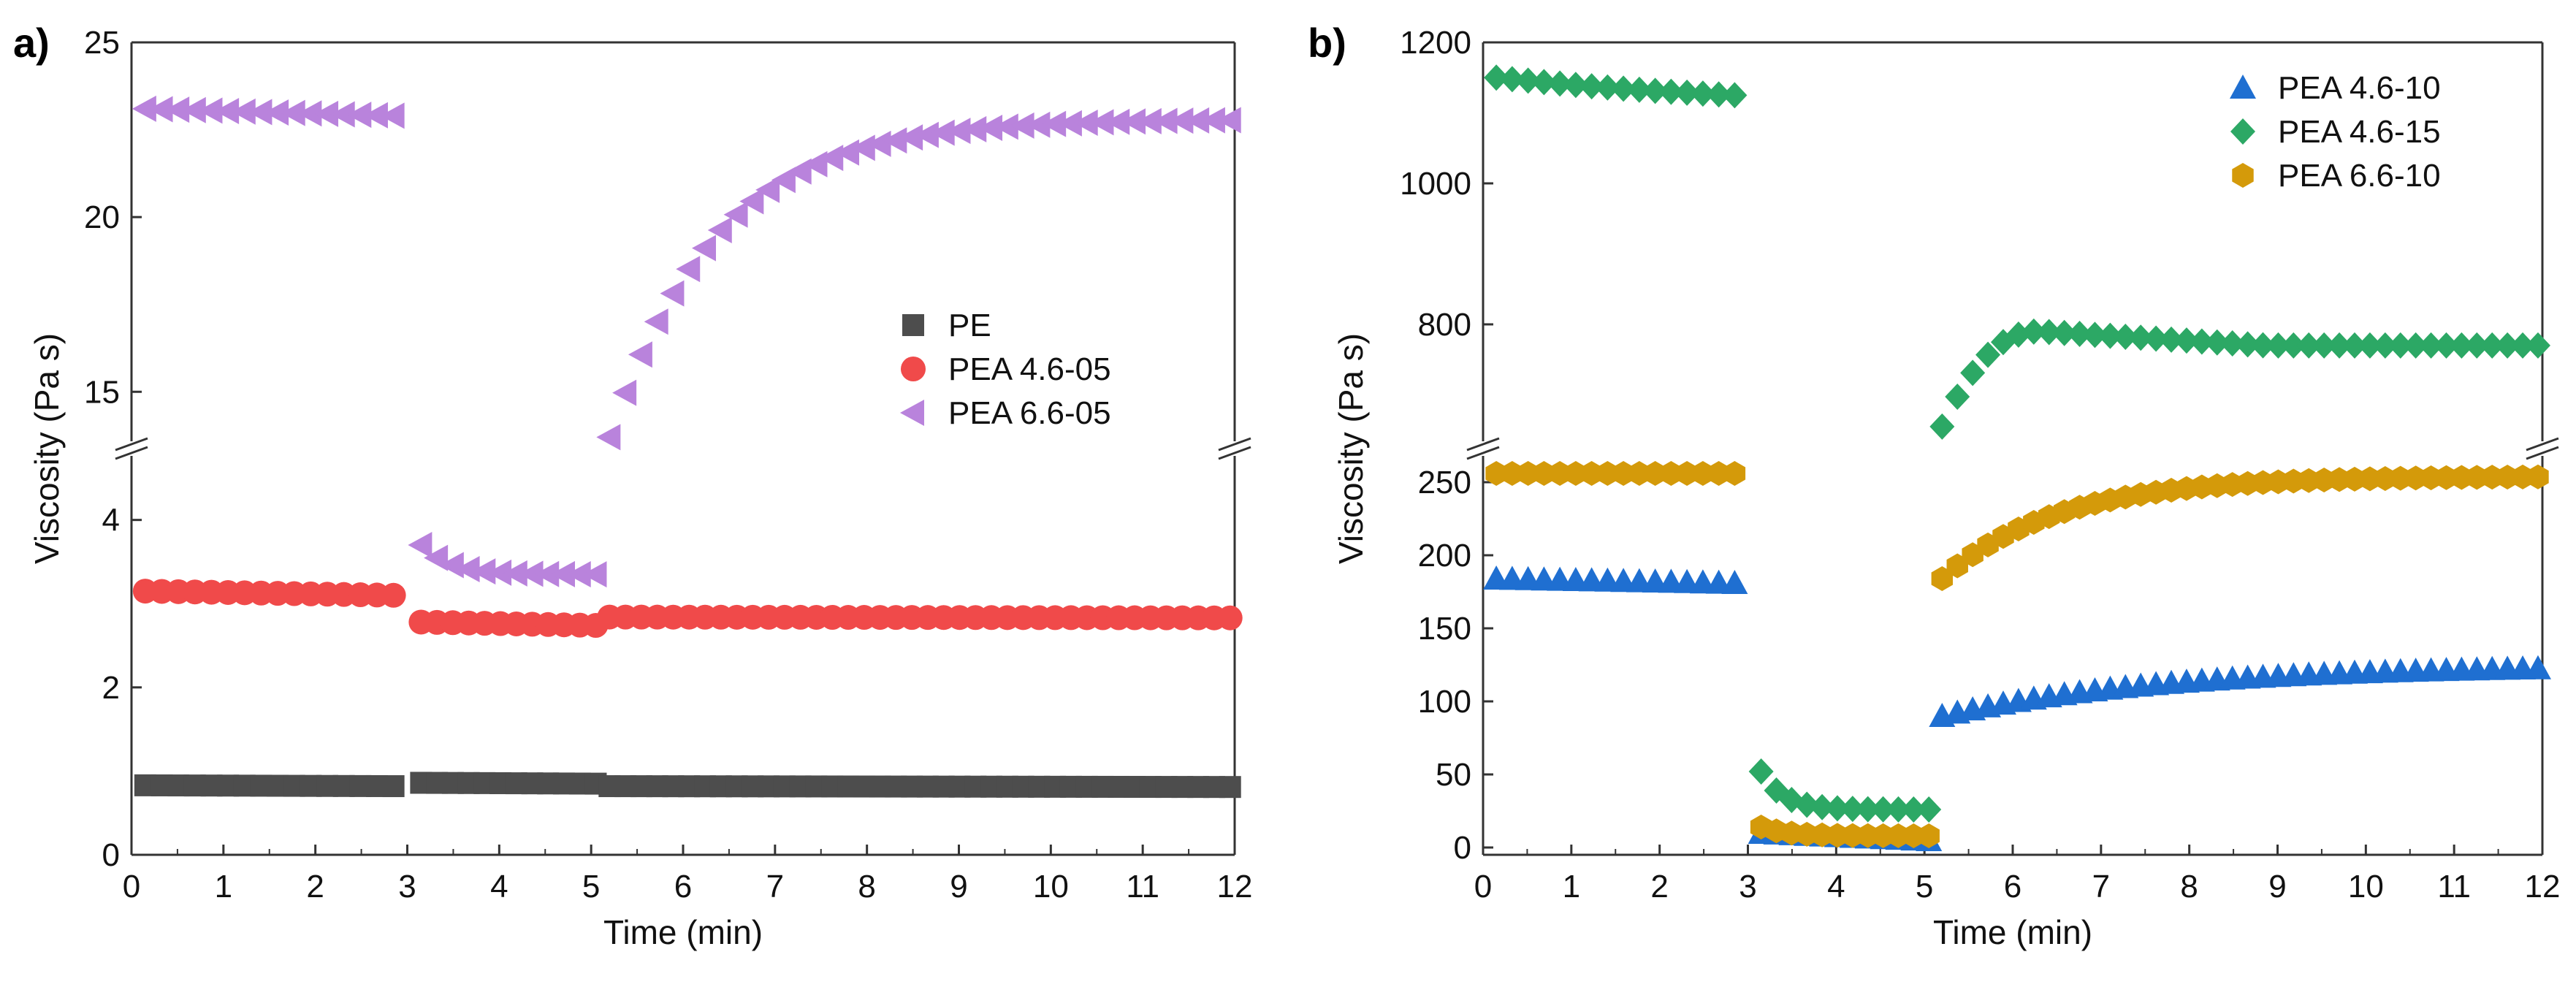 The height and width of the screenshot is (998, 2576). I want to click on y-tick-label: 150, so click(1445, 629).